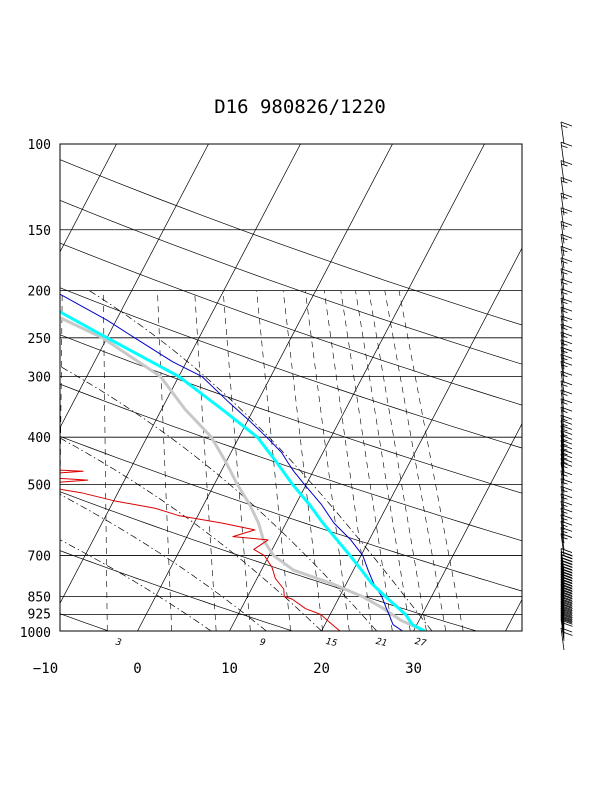 This screenshot has height=792, width=612. I want to click on pressure-label: 400, so click(39, 438).